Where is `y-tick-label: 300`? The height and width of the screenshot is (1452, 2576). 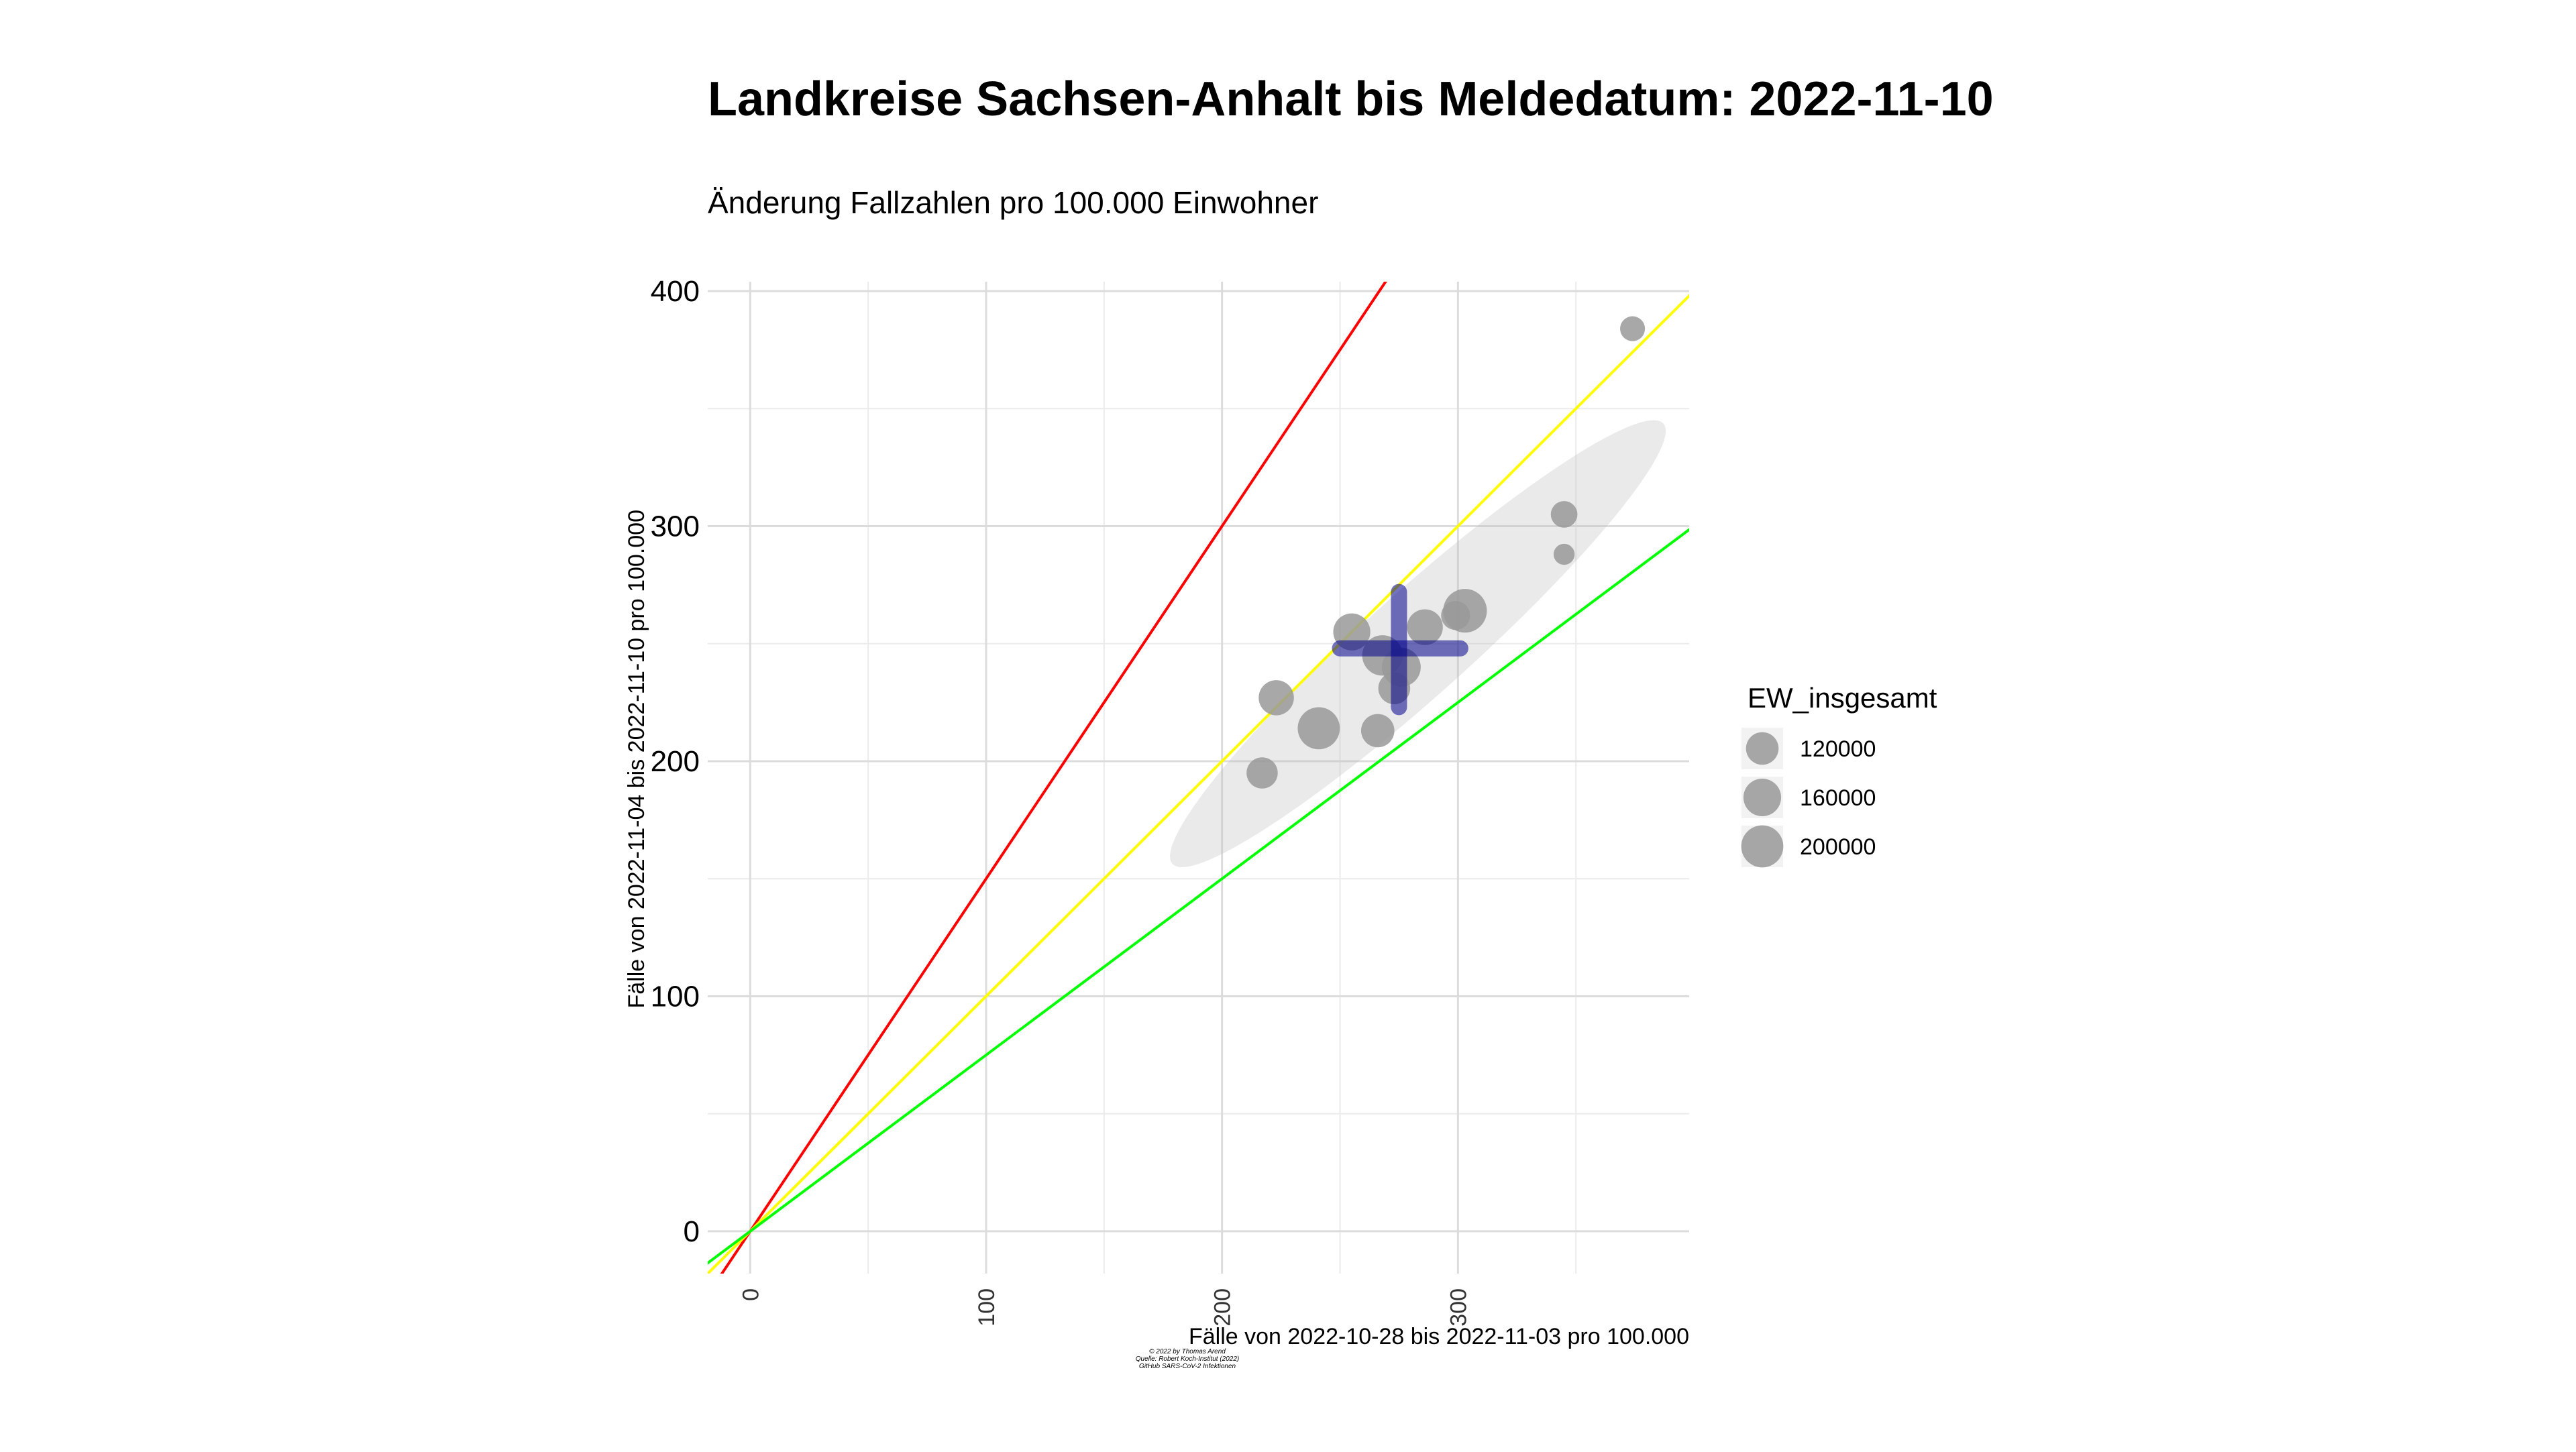
y-tick-label: 300 is located at coordinates (675, 526).